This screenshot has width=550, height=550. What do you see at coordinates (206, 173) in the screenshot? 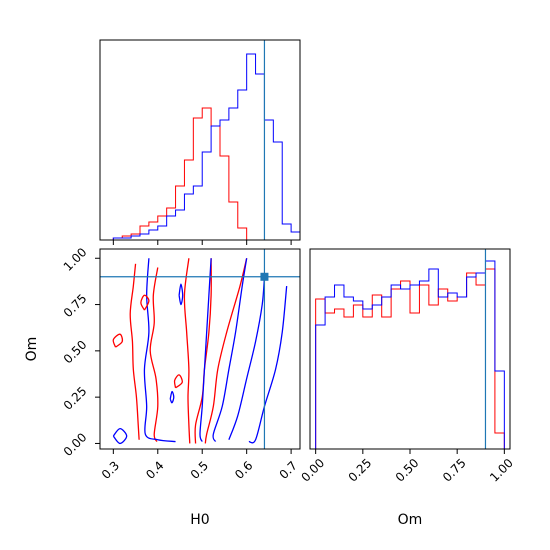
I see `h0-hist-series-red-step` at bounding box center [206, 173].